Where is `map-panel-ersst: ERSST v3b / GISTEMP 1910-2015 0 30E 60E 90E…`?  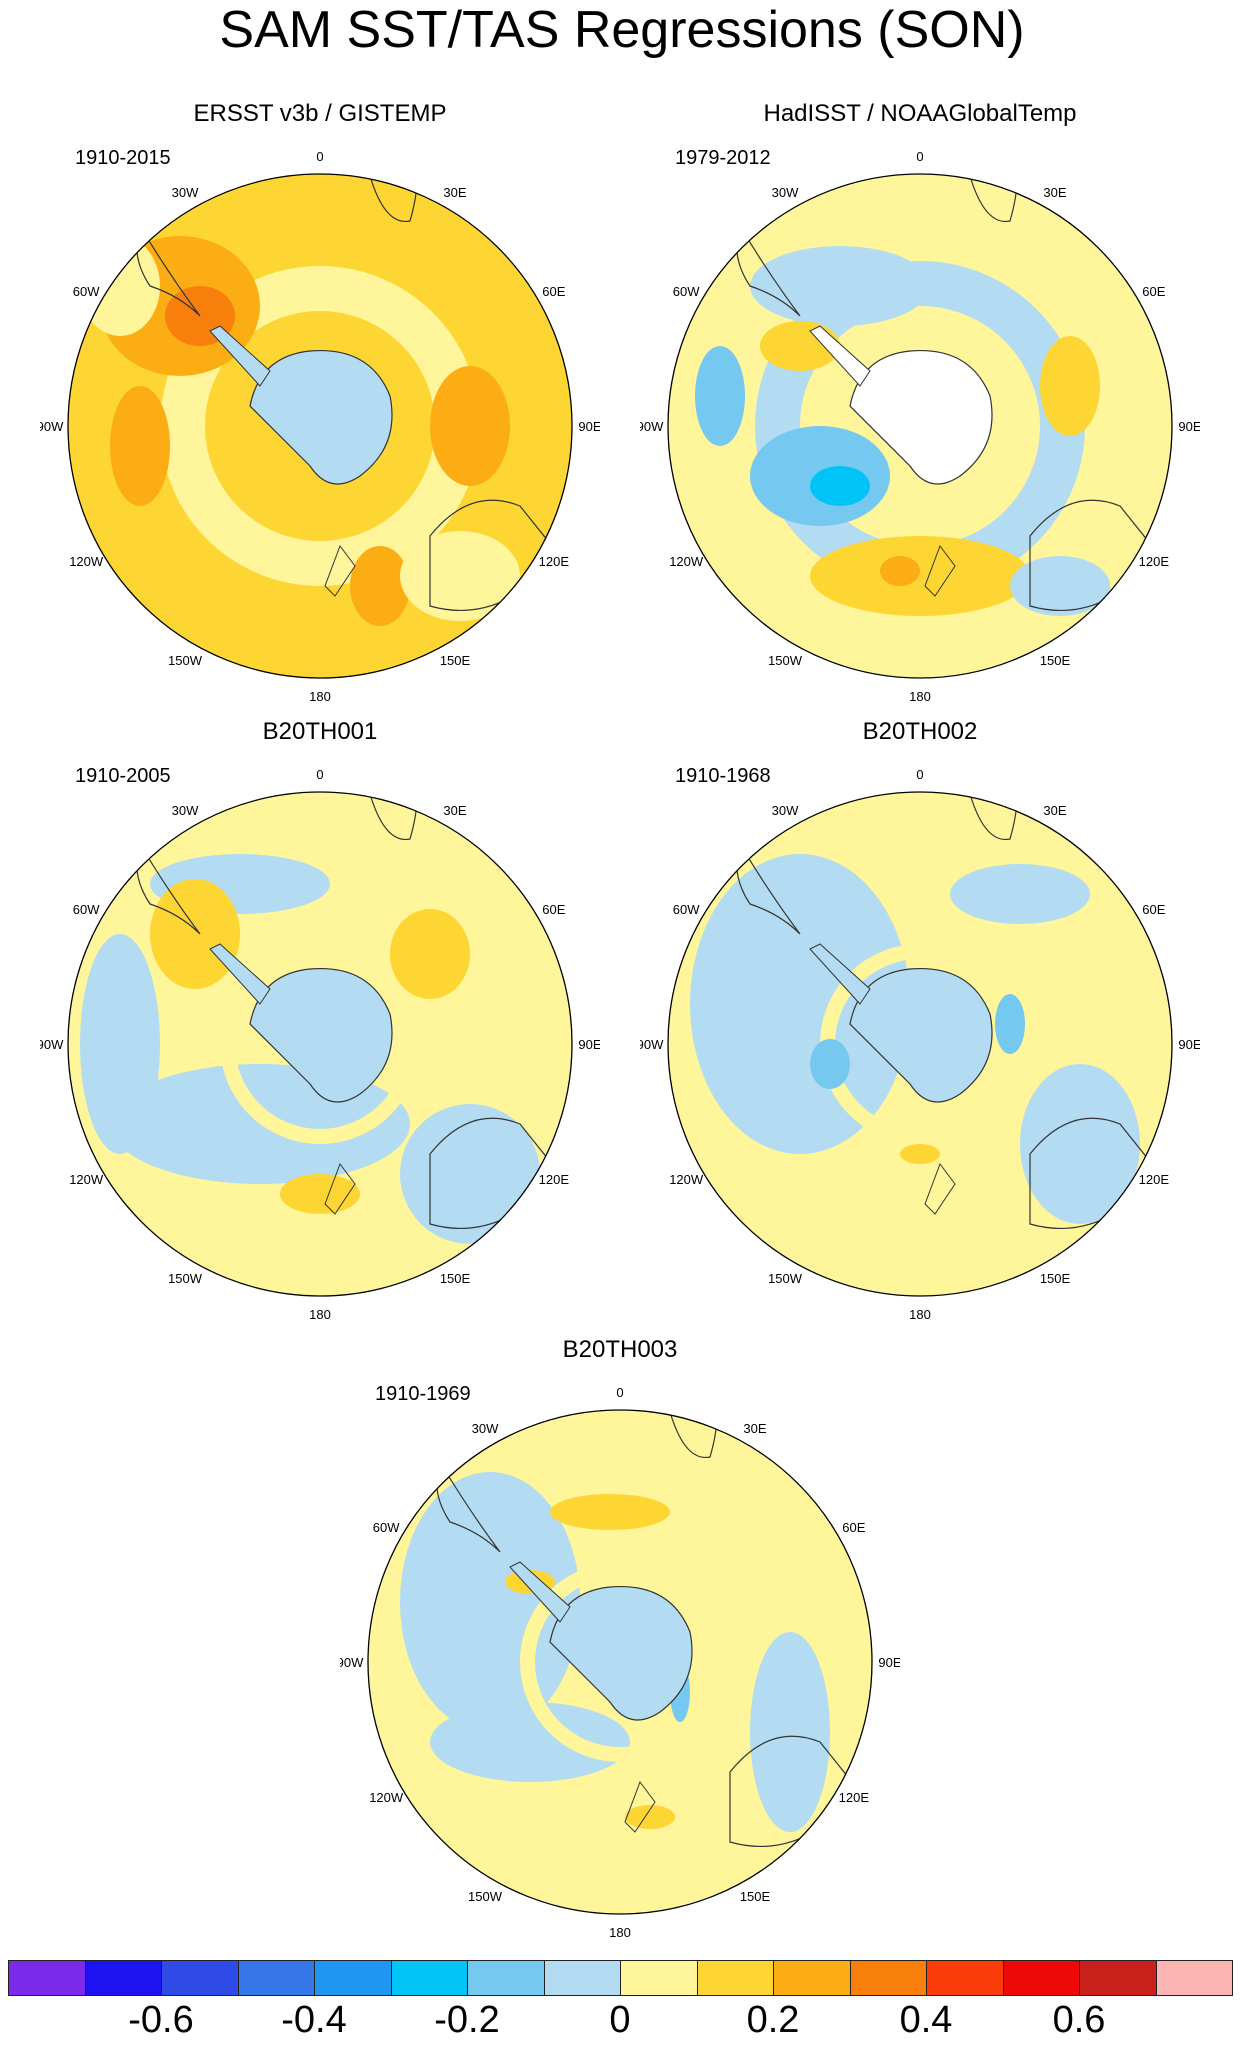
map-panel-ersst: ERSST v3b / GISTEMP 1910-2015 0 30E 60E 90E… is located at coordinates (320, 410).